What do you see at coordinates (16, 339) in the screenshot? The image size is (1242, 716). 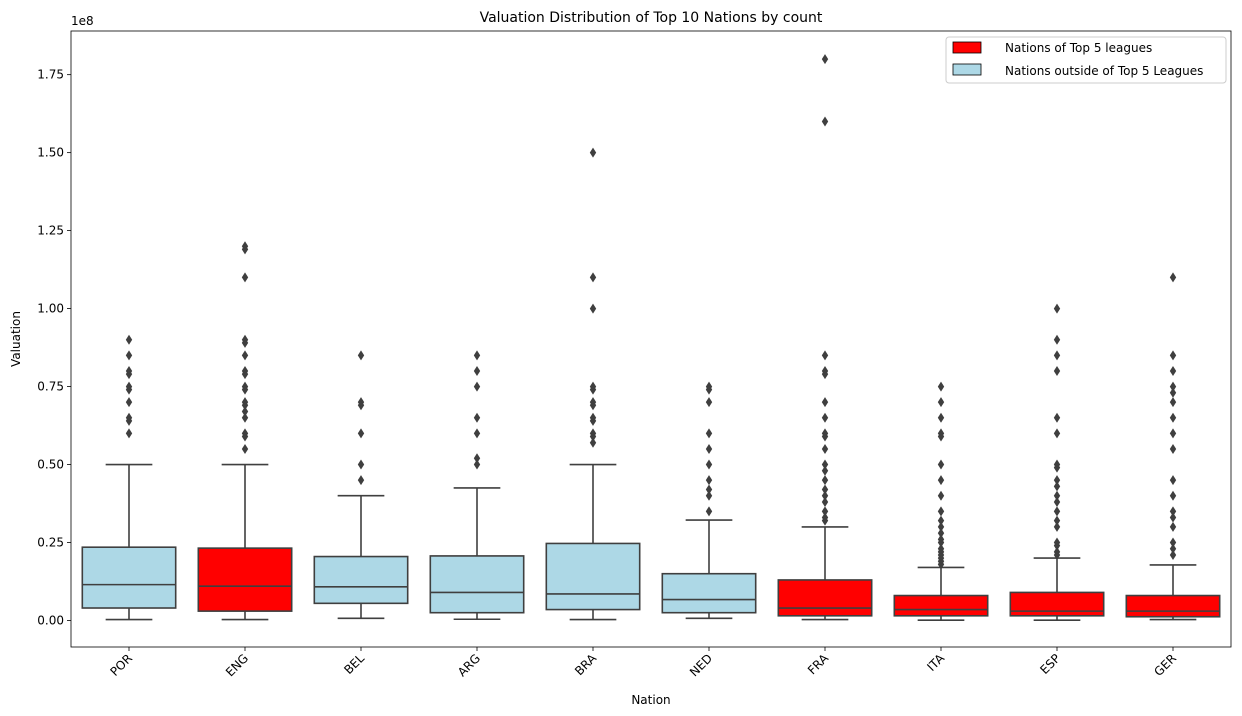 I see `y-axis-label: Valuation` at bounding box center [16, 339].